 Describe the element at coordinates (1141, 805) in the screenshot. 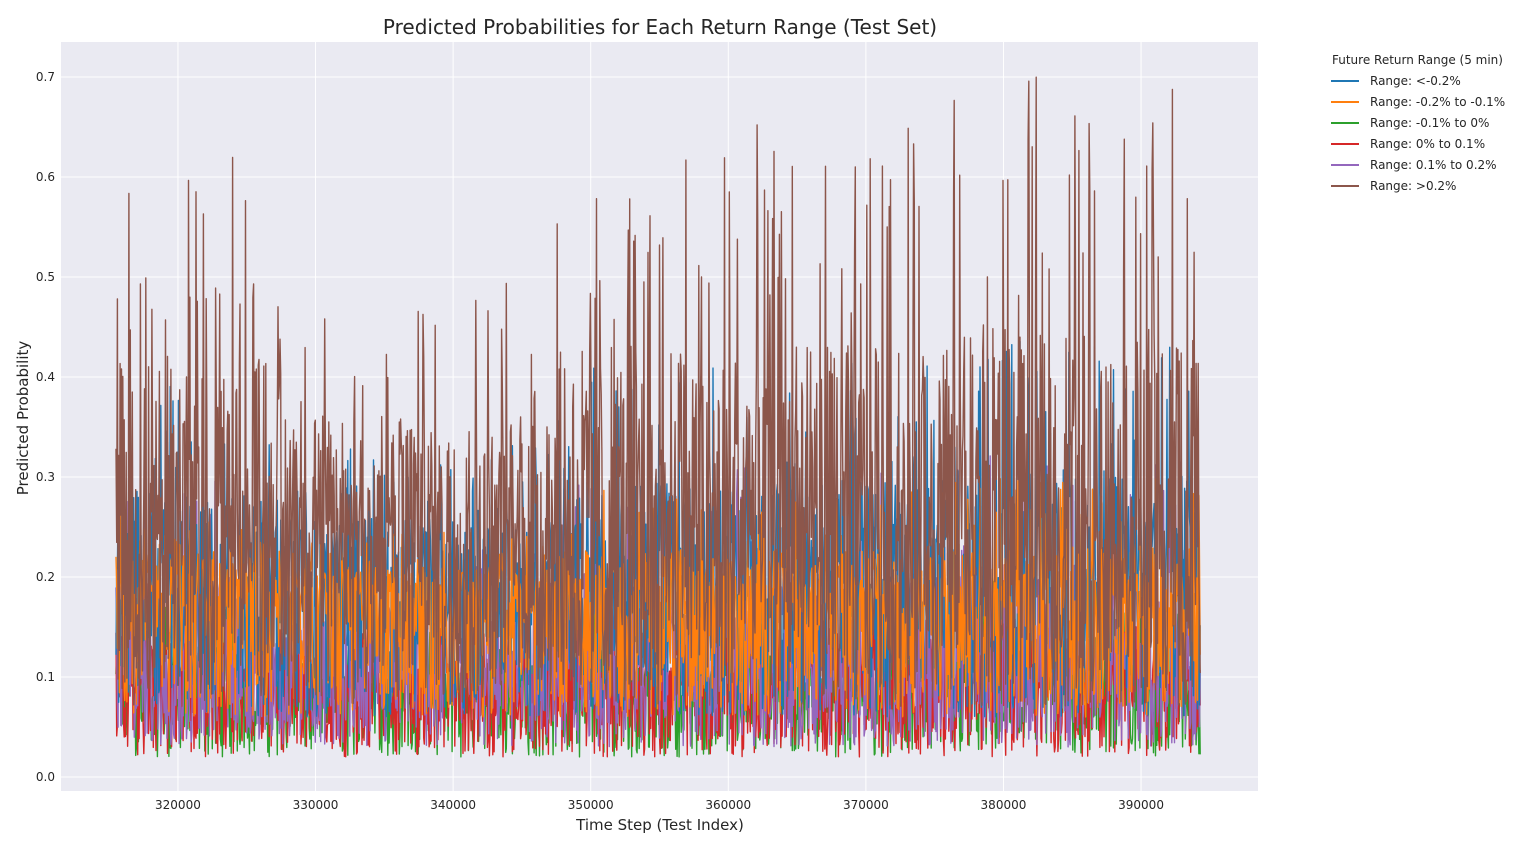

I see `x-tick-label: 390000` at that location.